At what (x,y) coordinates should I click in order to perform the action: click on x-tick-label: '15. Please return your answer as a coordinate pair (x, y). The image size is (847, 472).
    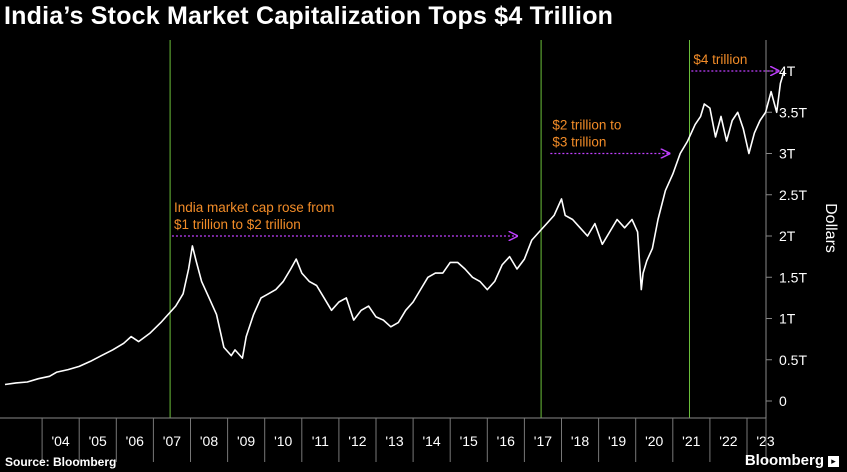
    Looking at the image, I should click on (469, 441).